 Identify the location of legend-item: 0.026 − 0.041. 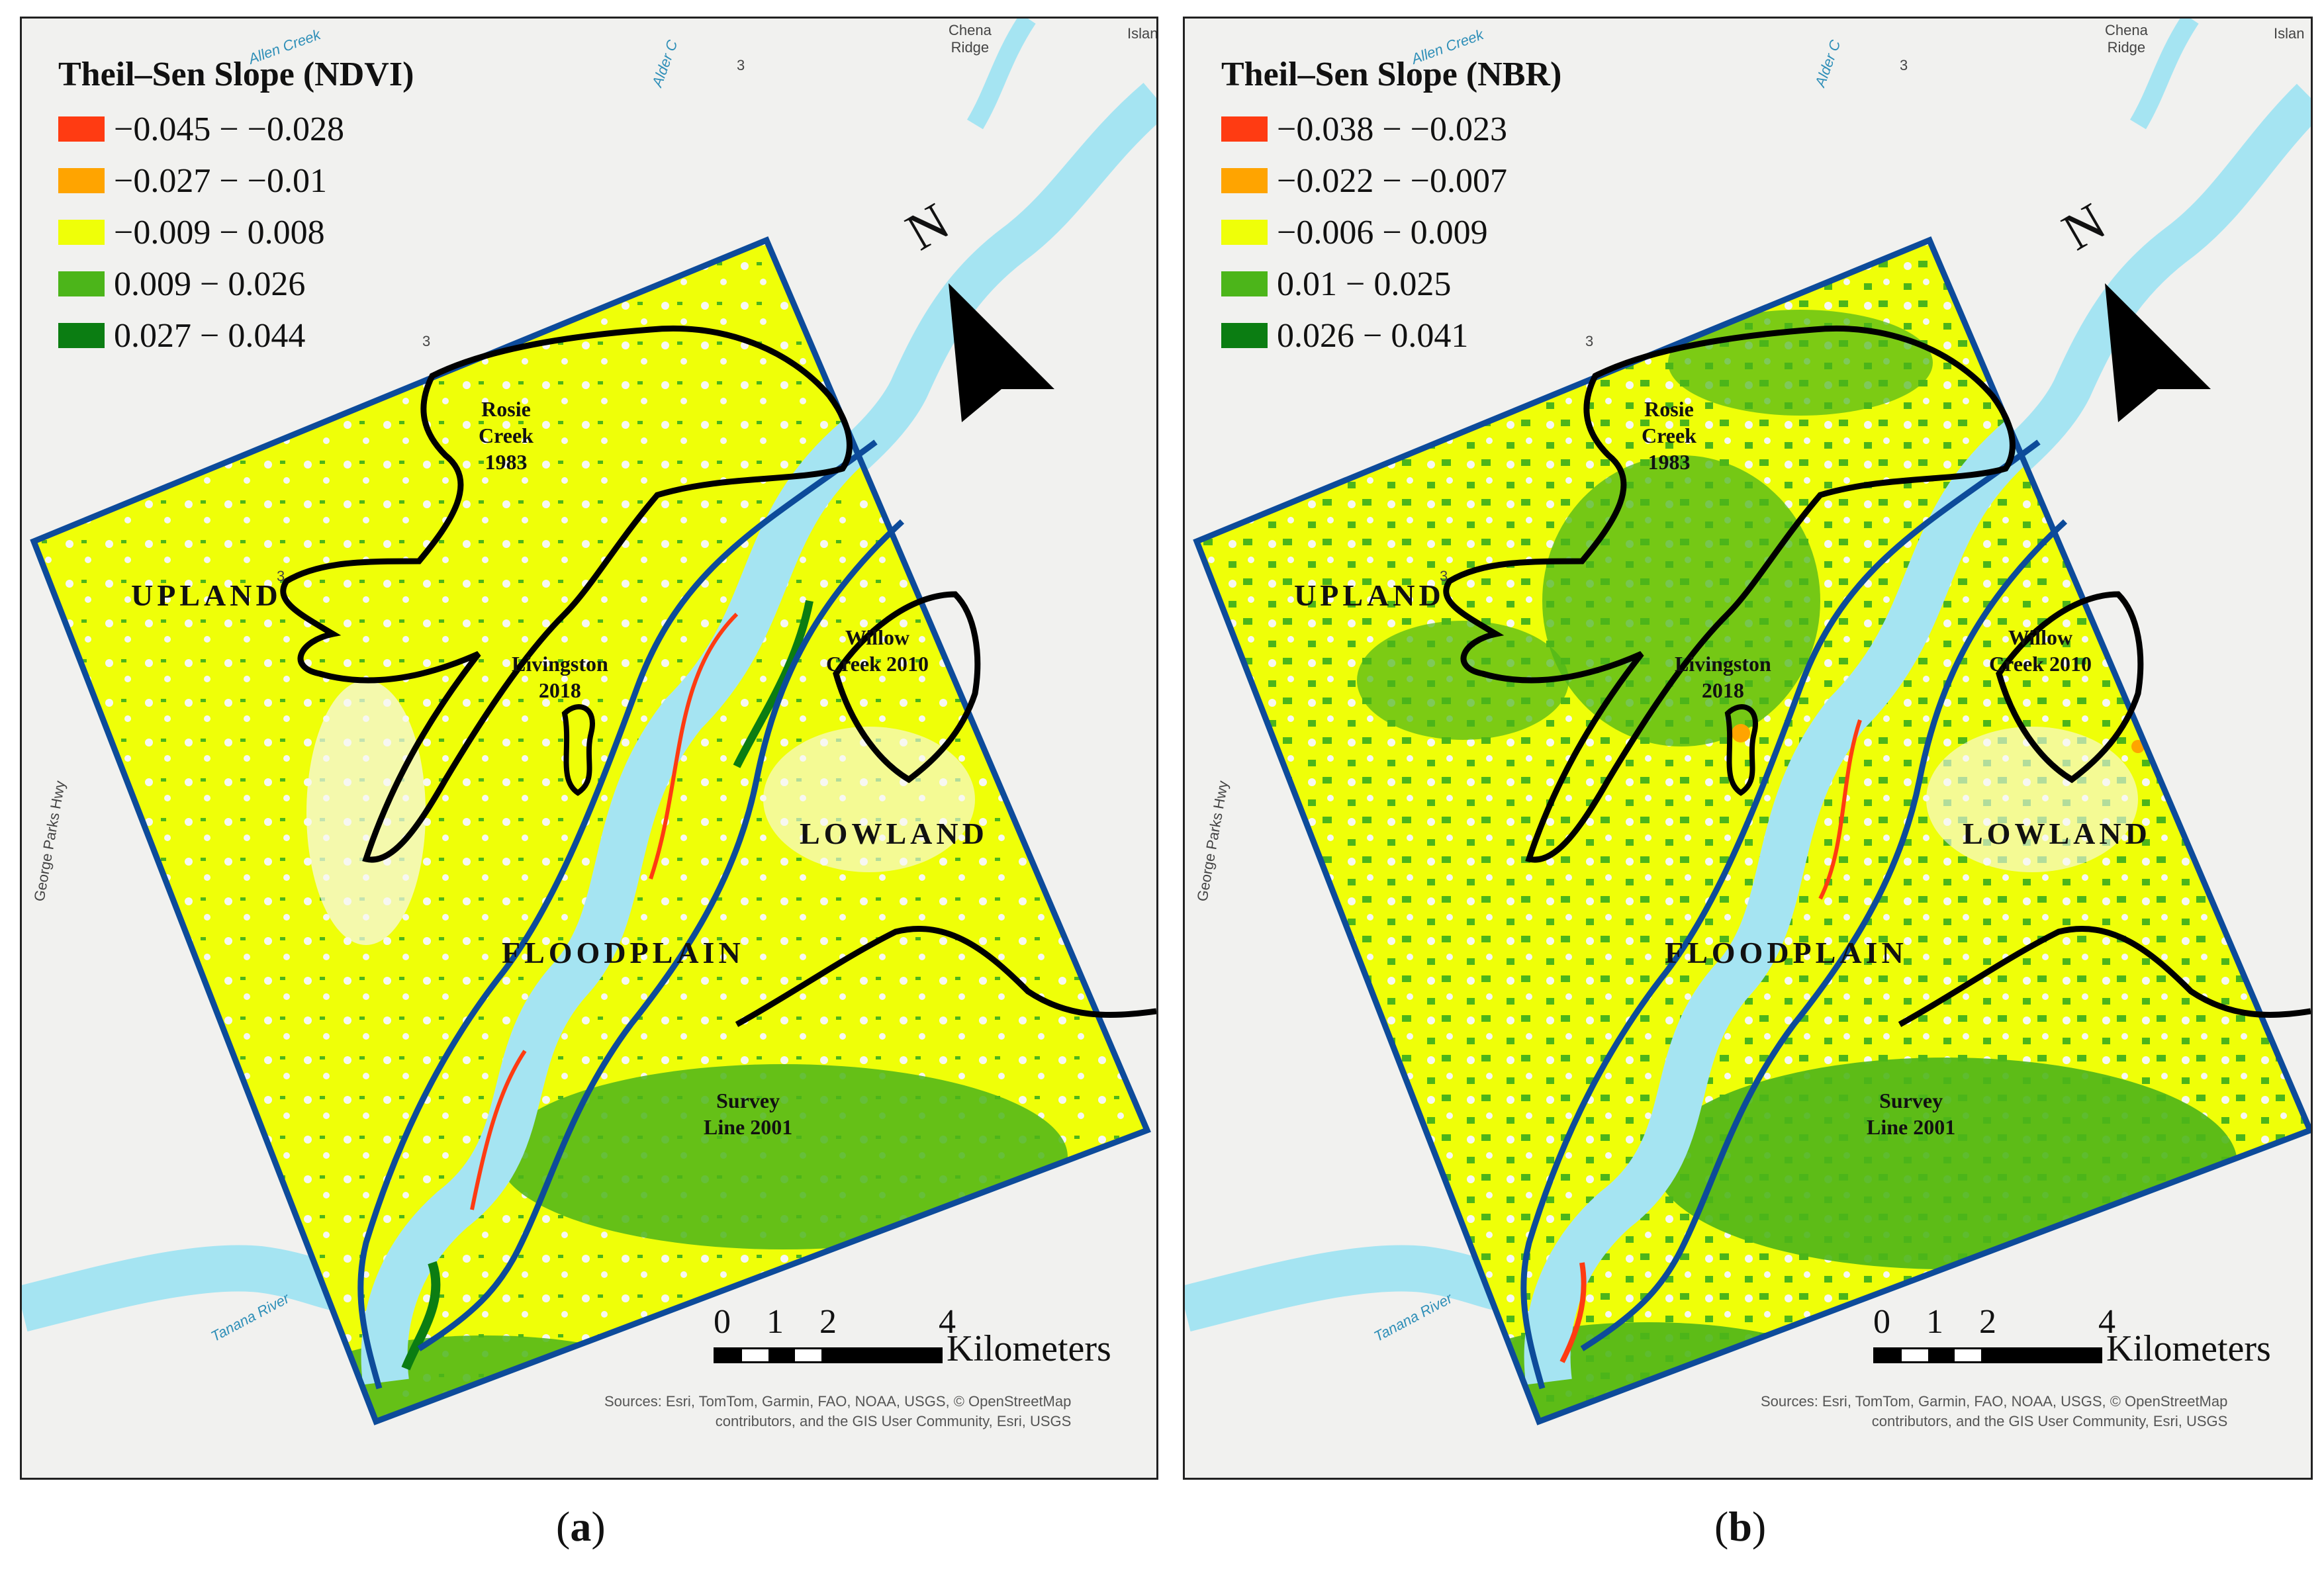
(1391, 335).